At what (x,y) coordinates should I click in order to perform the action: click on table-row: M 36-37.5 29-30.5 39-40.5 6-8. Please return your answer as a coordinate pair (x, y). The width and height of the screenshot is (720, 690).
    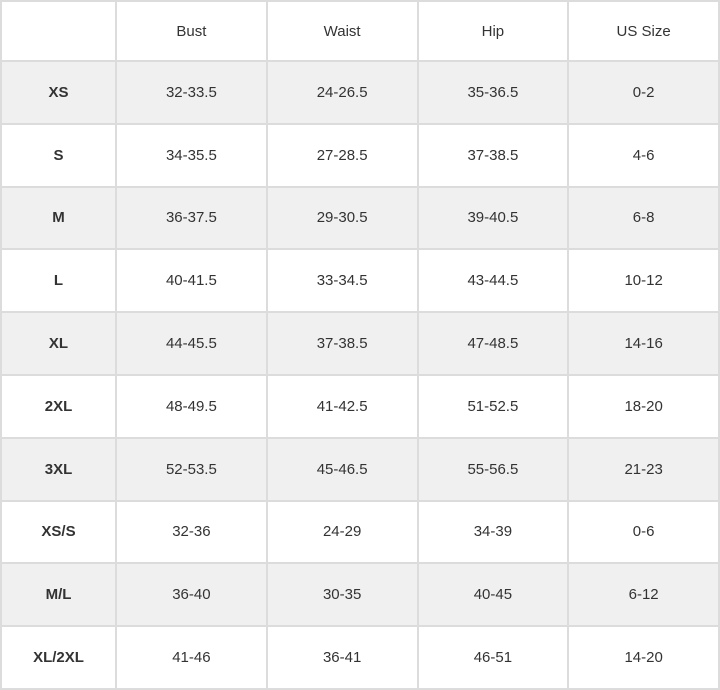
    Looking at the image, I should click on (360, 218).